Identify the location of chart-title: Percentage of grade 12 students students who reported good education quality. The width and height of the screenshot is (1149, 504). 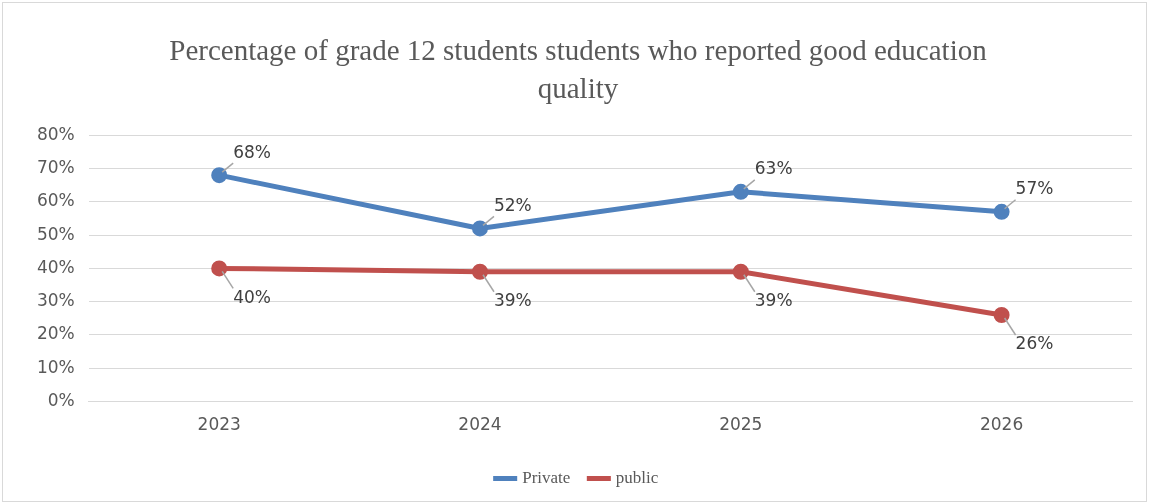
(578, 69).